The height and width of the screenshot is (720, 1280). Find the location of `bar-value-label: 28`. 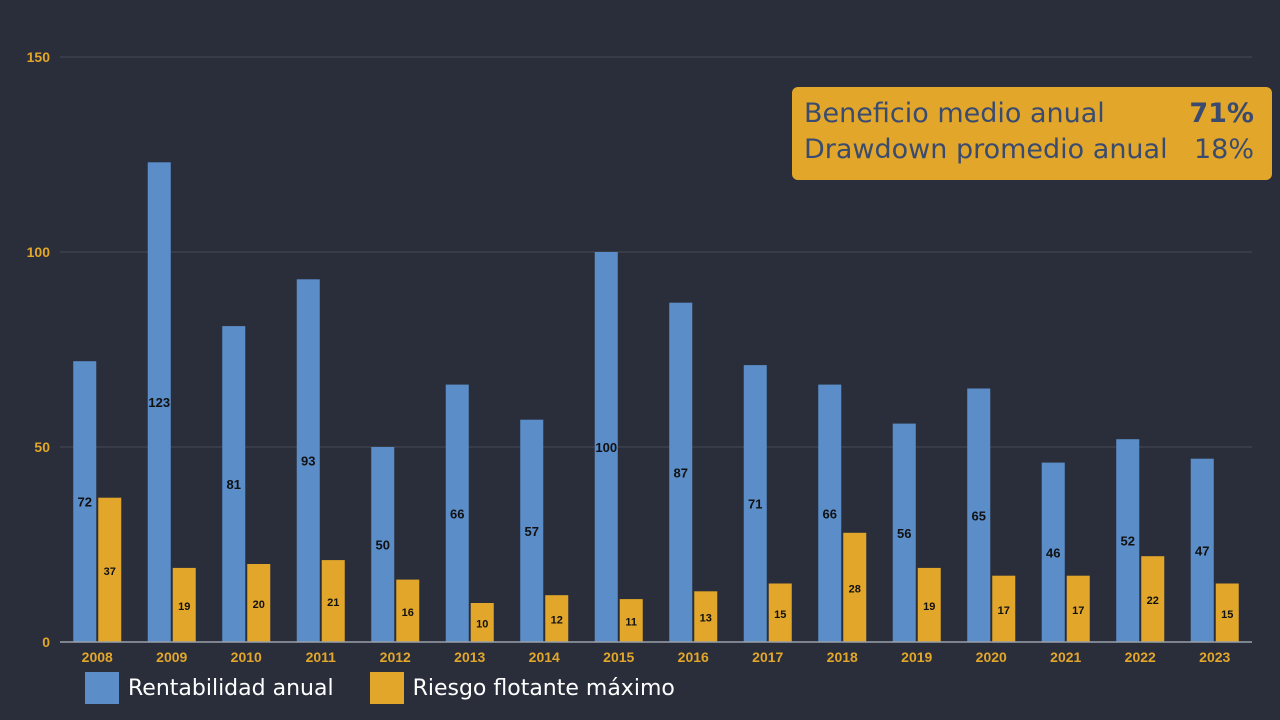

bar-value-label: 28 is located at coordinates (855, 589).